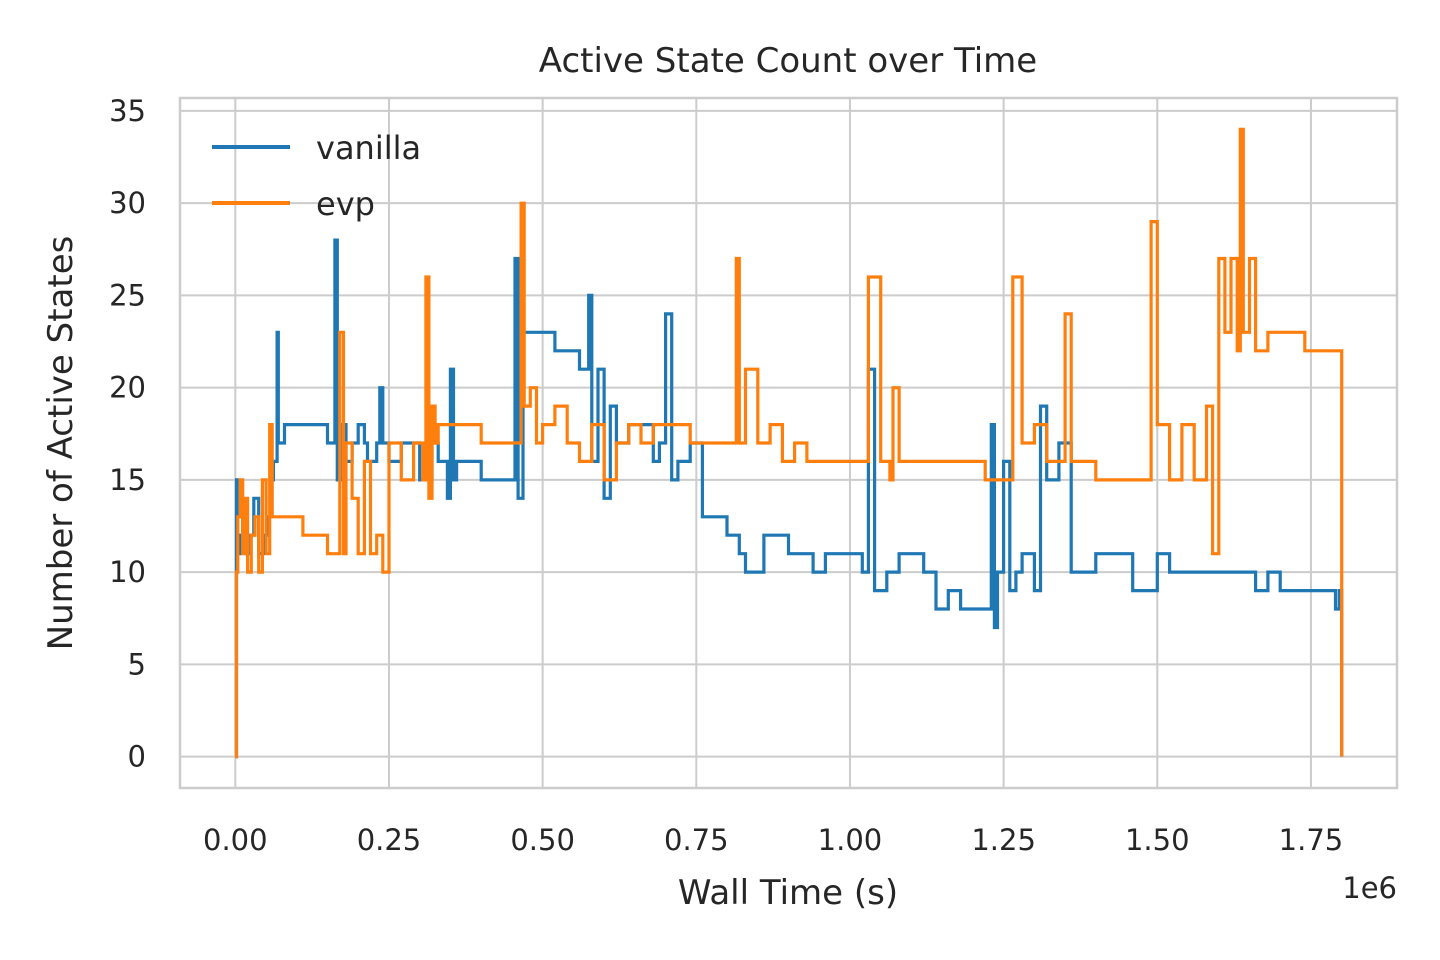 This screenshot has height=960, width=1440. Describe the element at coordinates (316, 176) in the screenshot. I see `legend: vanilla evp` at that location.